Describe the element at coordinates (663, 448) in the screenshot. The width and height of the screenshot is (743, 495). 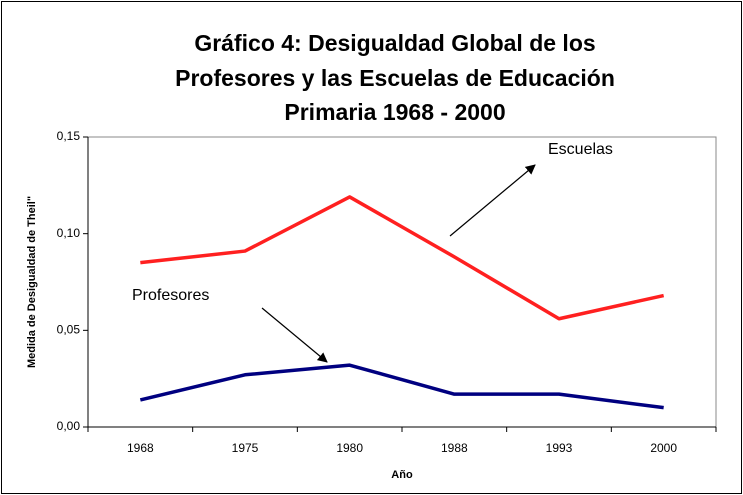
I see `x-tick-label: 2000` at that location.